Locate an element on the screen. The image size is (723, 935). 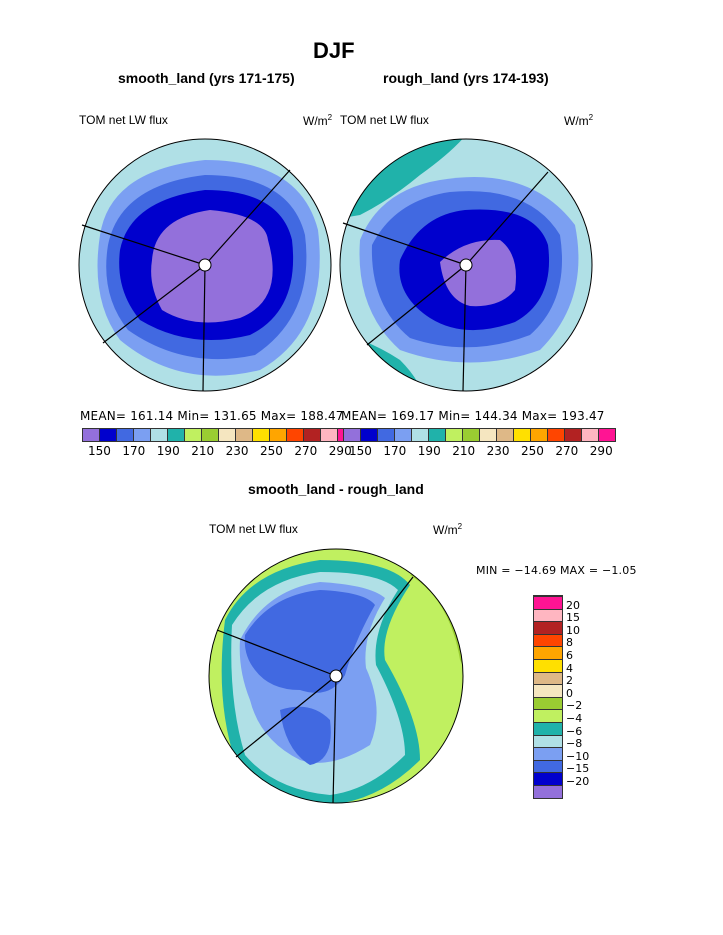
diff-colorbar-tick-label: 20 is located at coordinates (573, 605).